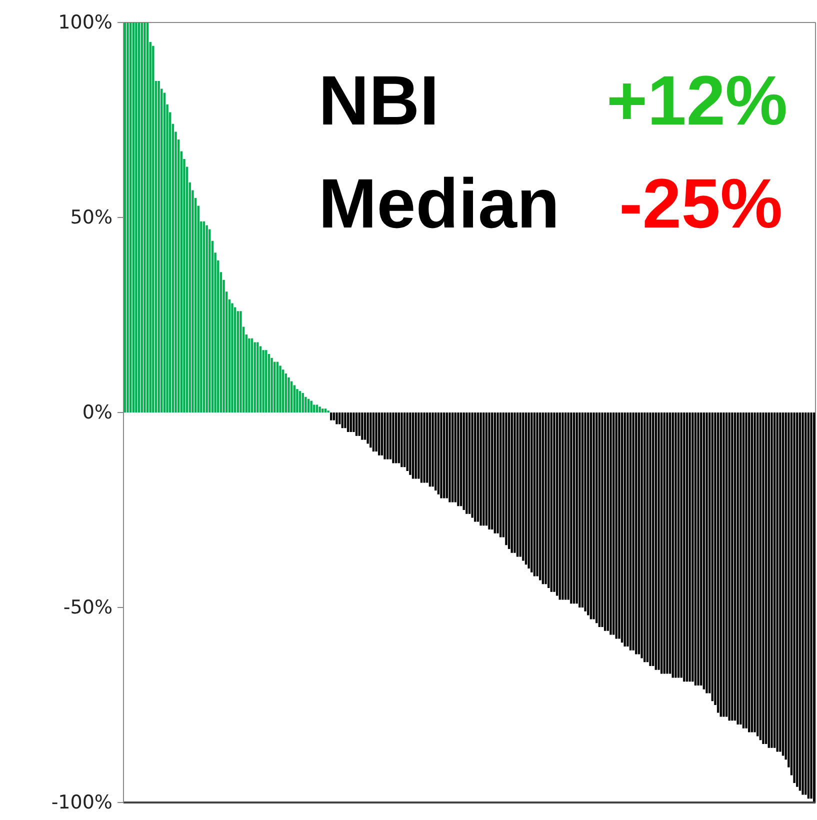 The width and height of the screenshot is (817, 820). Describe the element at coordinates (379, 101) in the screenshot. I see `annotation: NBI` at that location.